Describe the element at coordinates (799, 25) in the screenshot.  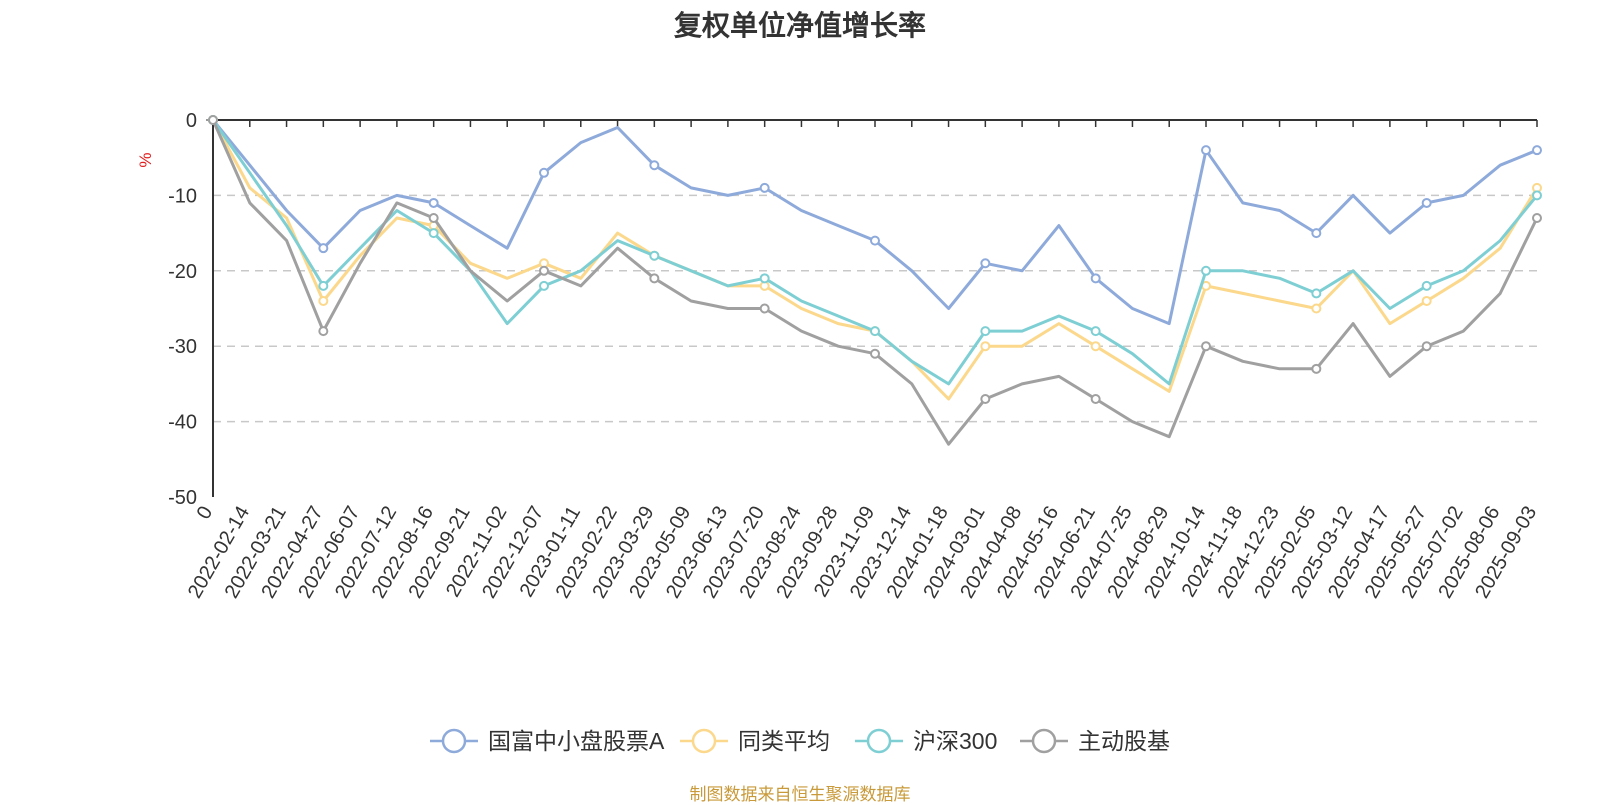
I see `chart-title: 复权单位净值增长率` at that location.